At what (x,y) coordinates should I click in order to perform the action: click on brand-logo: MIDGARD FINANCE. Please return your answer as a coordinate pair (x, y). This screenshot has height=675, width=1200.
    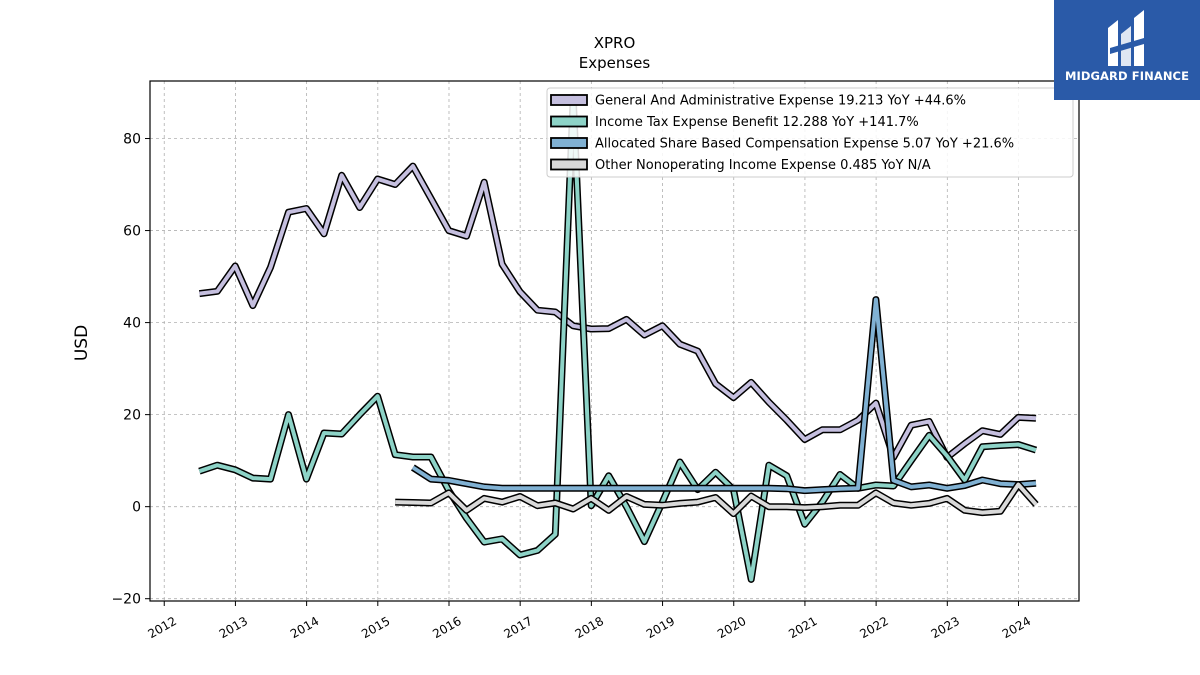
    Looking at the image, I should click on (1127, 50).